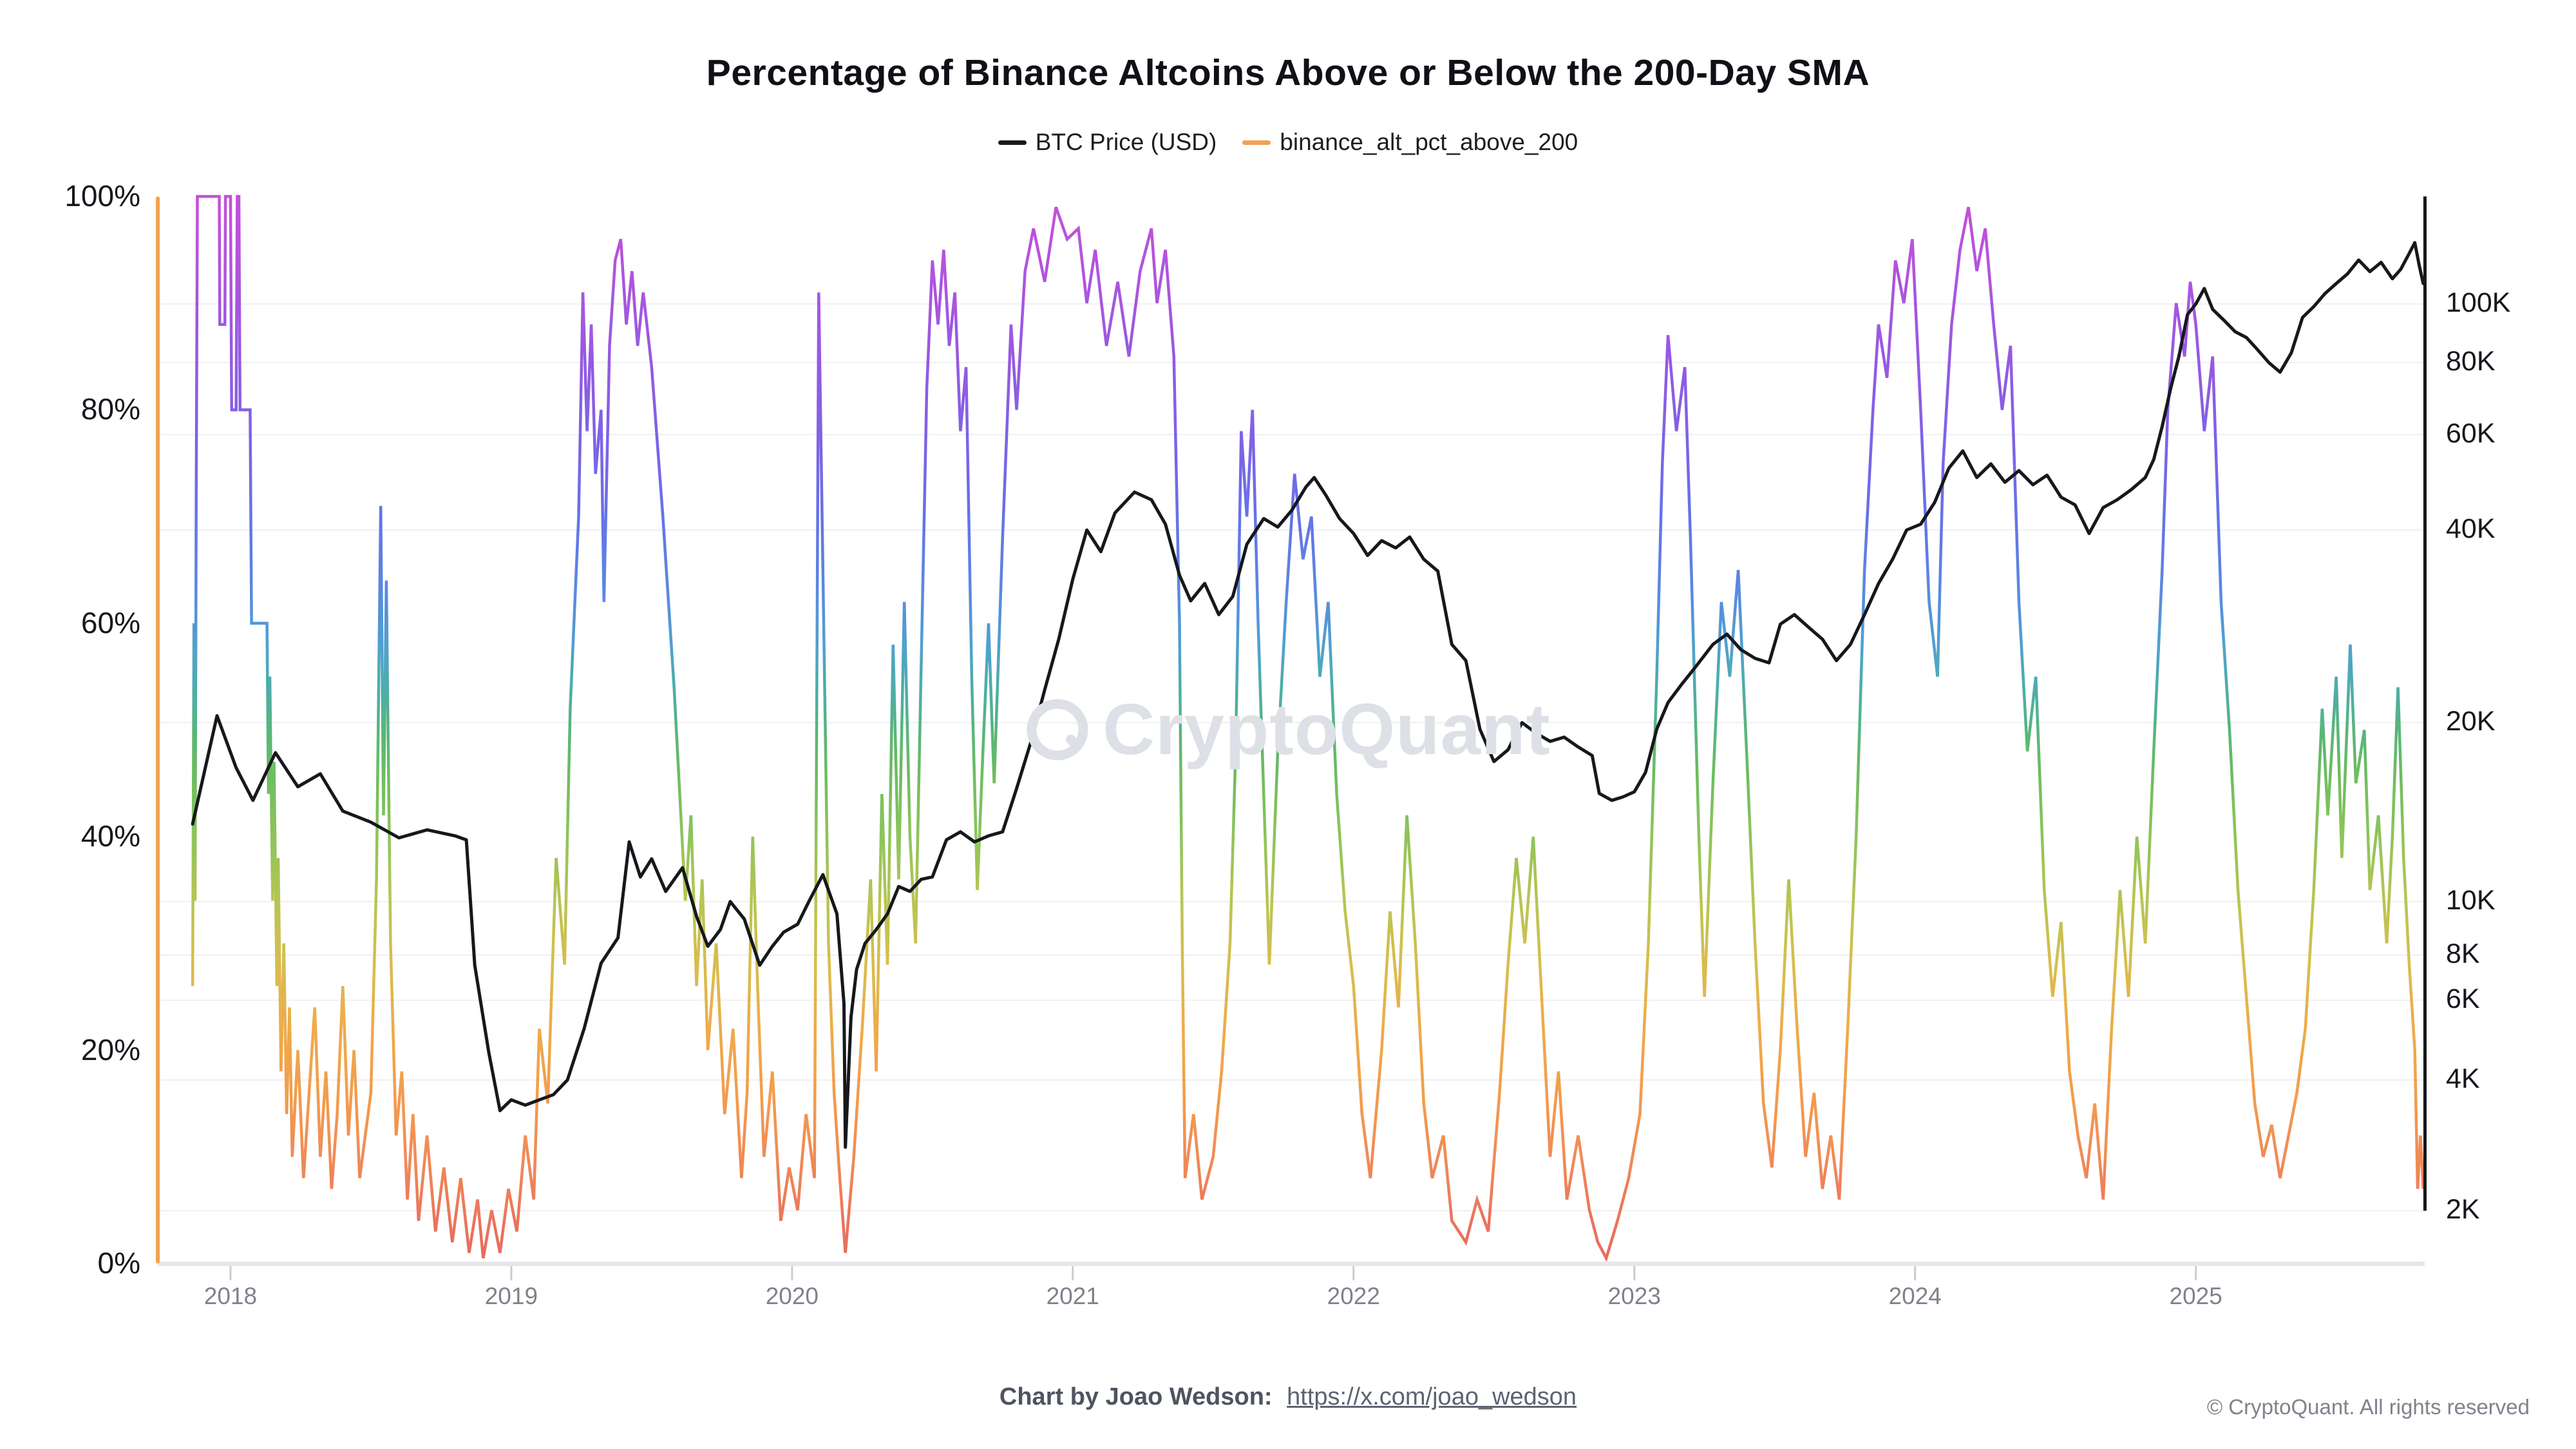  Describe the element at coordinates (1012, 143) in the screenshot. I see `btc-line-swatch-icon` at that location.